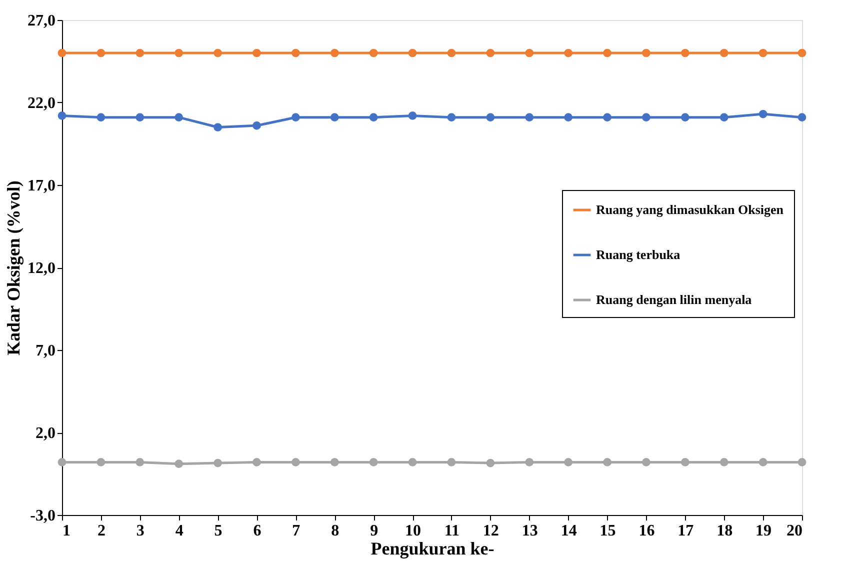  I want to click on legend-label: Ruang dengan lilin menyala, so click(674, 299).